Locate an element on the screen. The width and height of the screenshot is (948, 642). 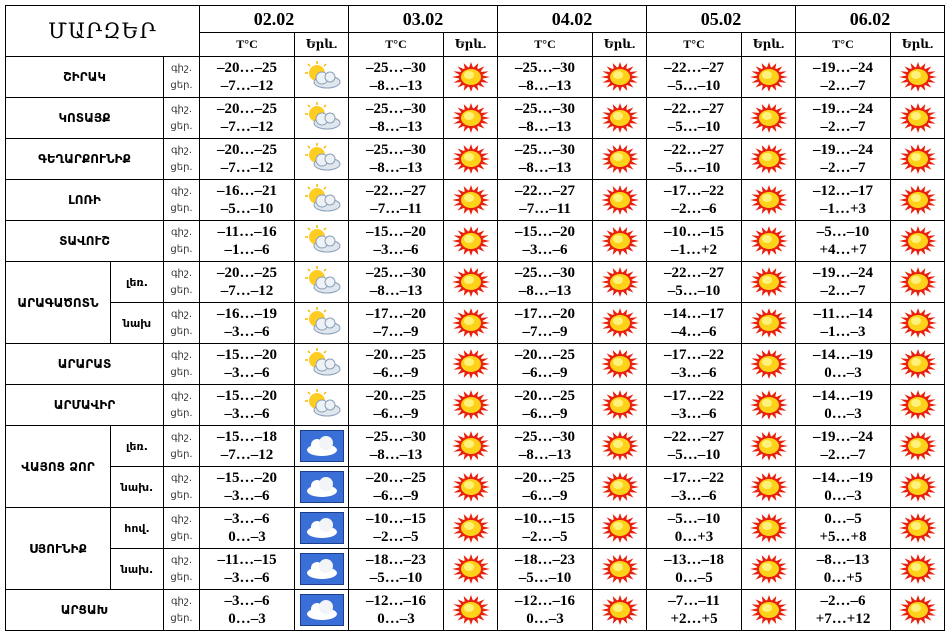
temp-cell: –22…–27 –5…–10 is located at coordinates (694, 118).